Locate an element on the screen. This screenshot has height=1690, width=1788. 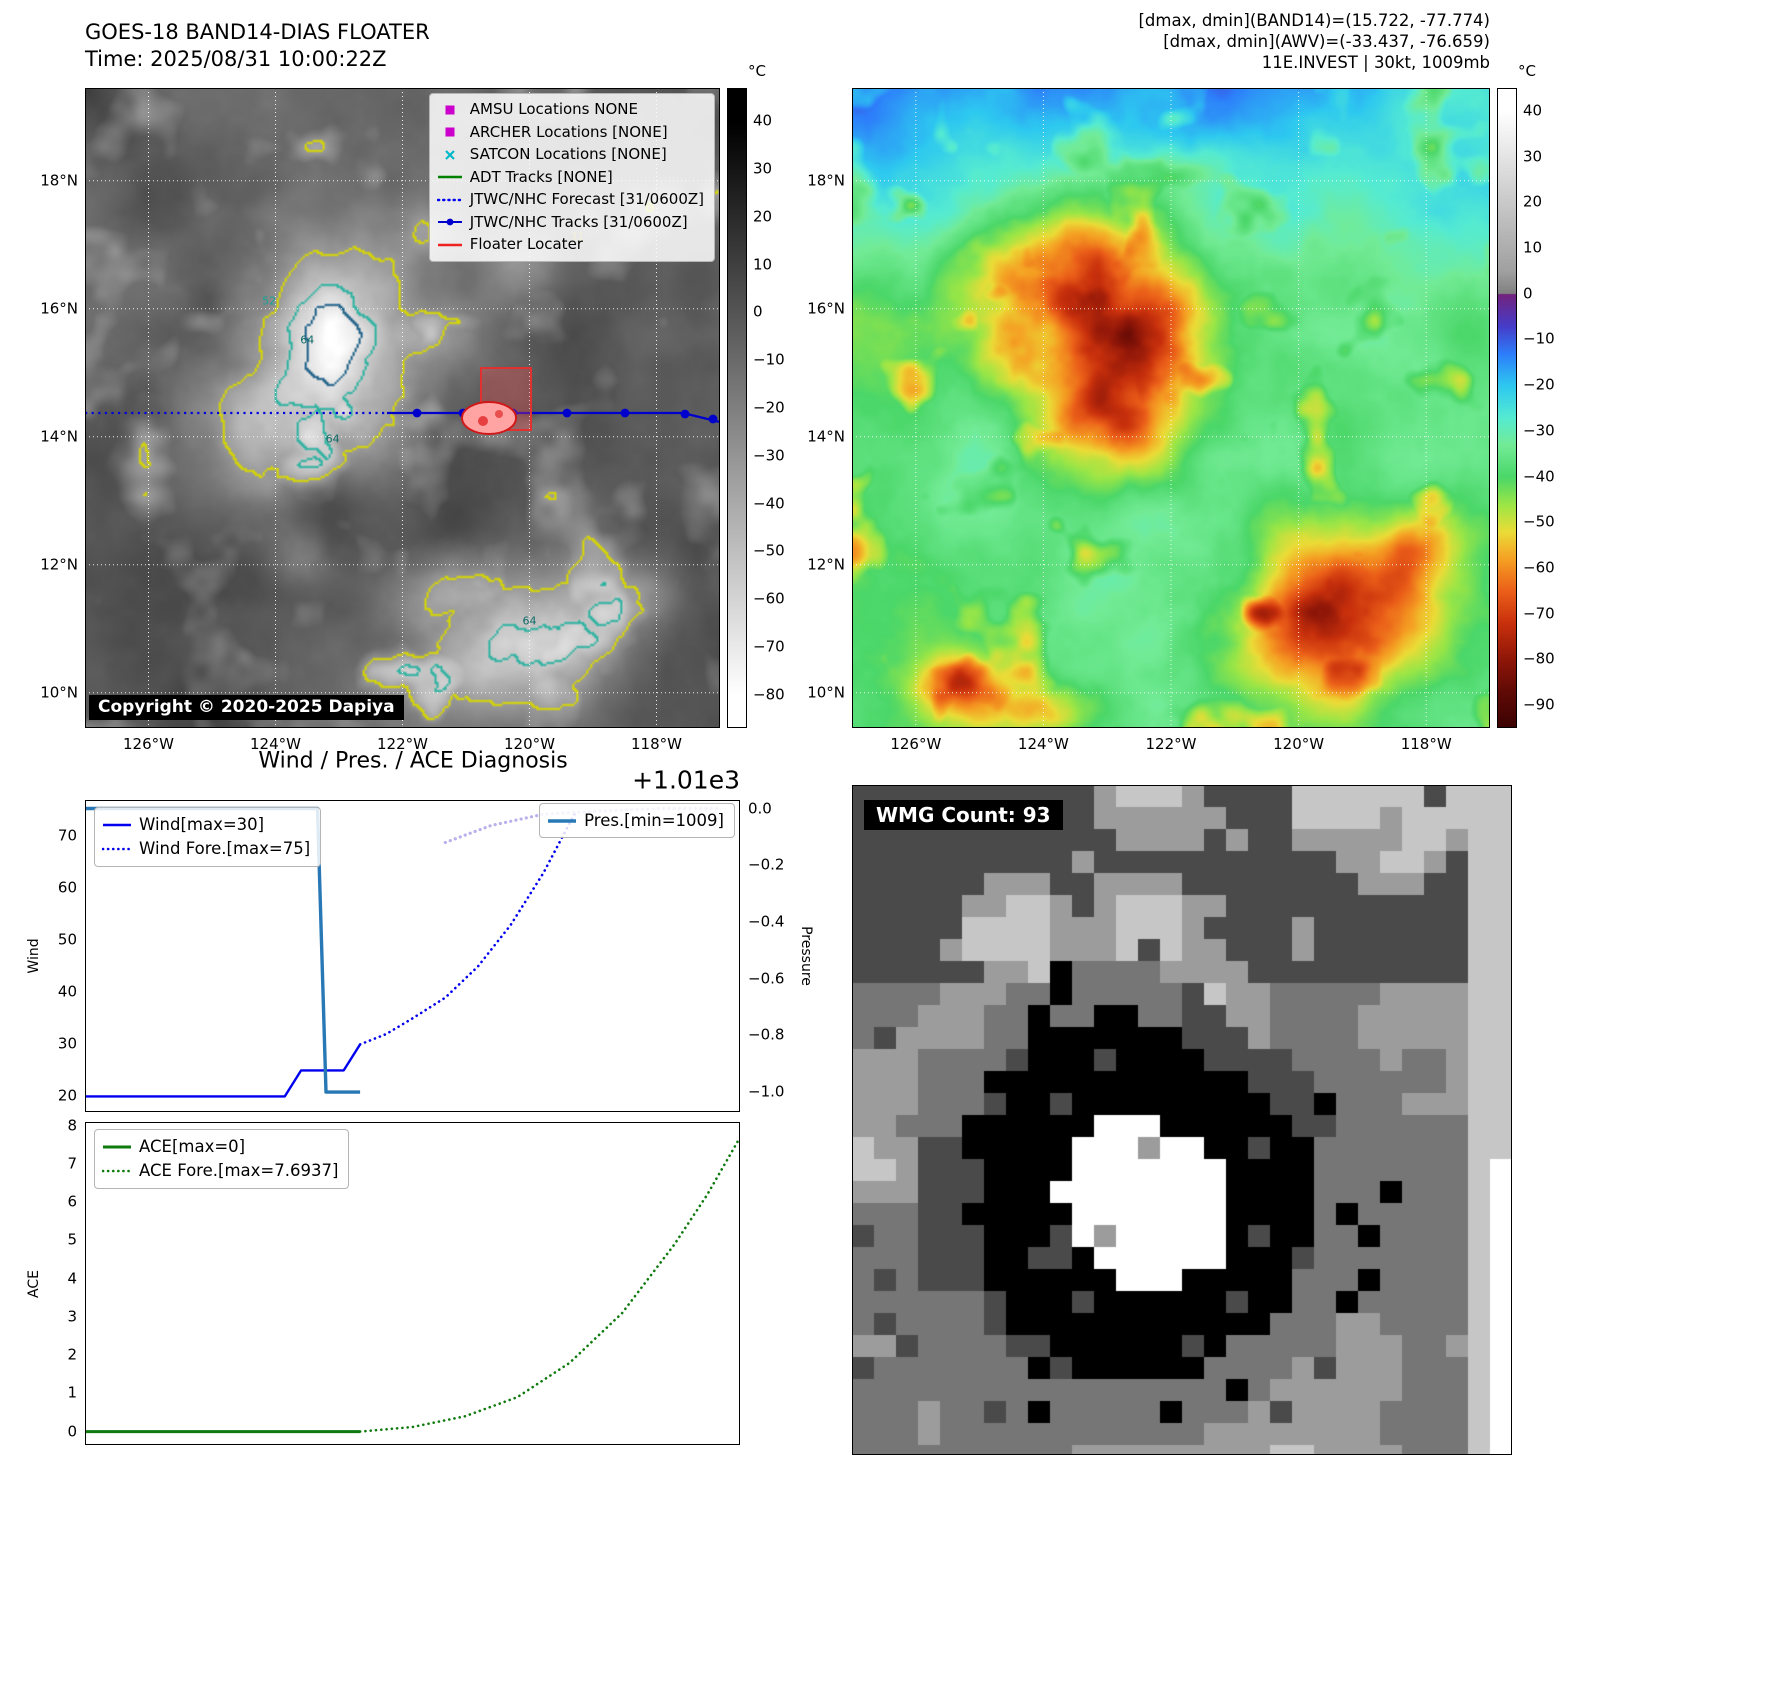
band14-legend-label: SATCON Locations [NONE] is located at coordinates (568, 154).